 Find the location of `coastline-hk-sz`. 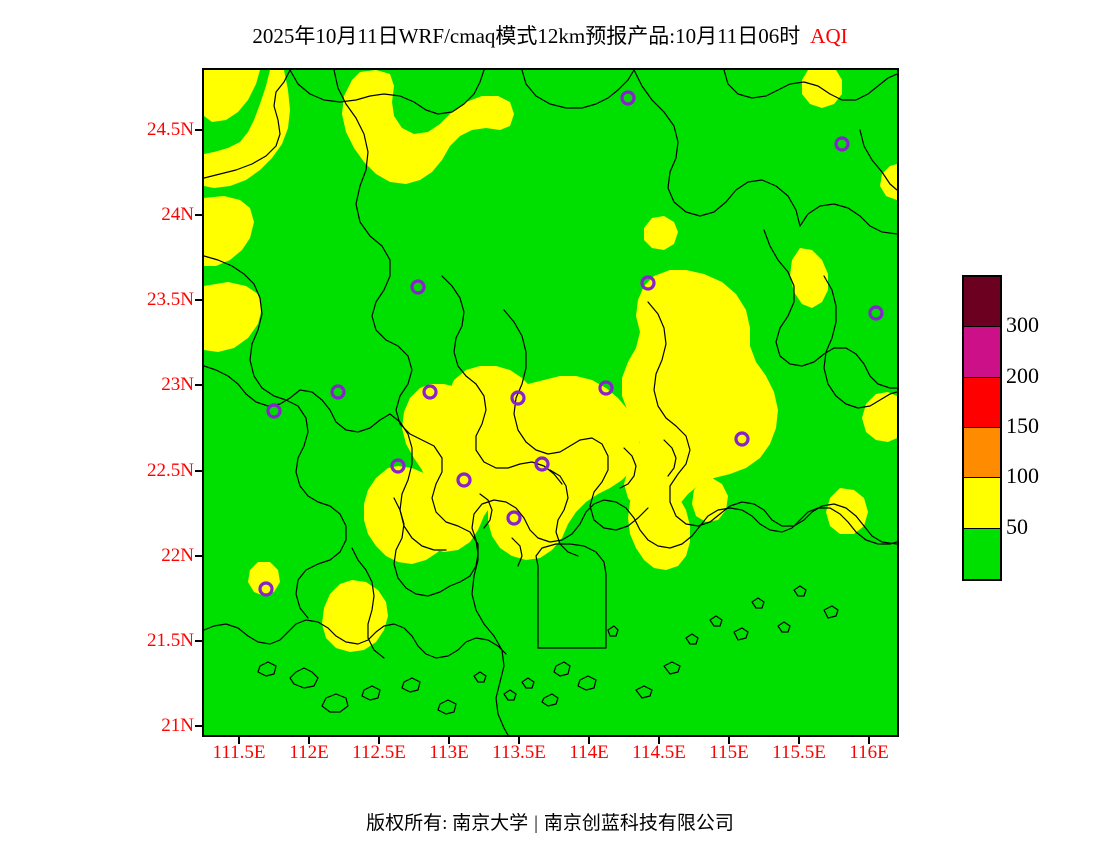

coastline-hk-sz is located at coordinates (564, 513).